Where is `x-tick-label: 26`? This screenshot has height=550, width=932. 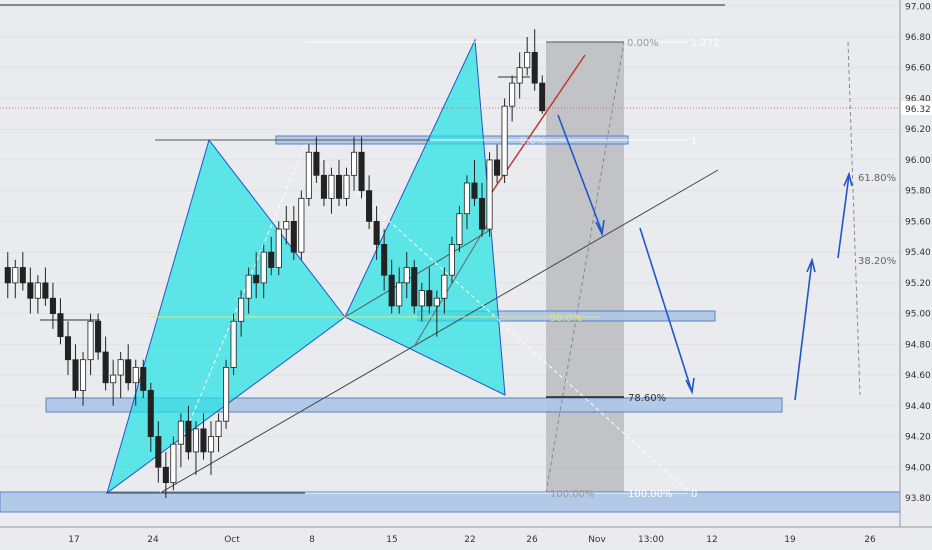 x-tick-label: 26 is located at coordinates (532, 540).